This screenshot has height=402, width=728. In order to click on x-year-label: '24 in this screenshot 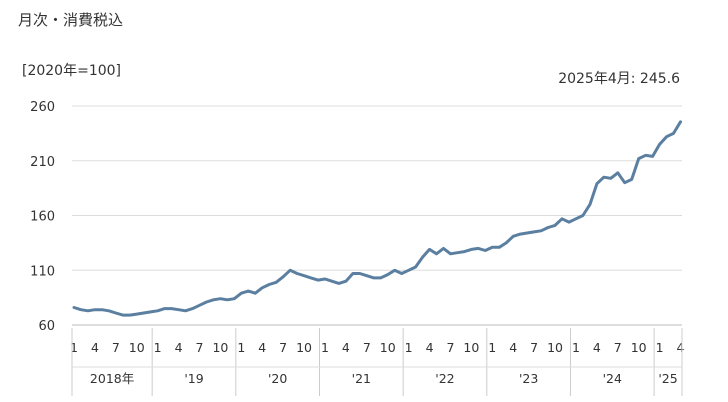, I will do `click(612, 378)`.